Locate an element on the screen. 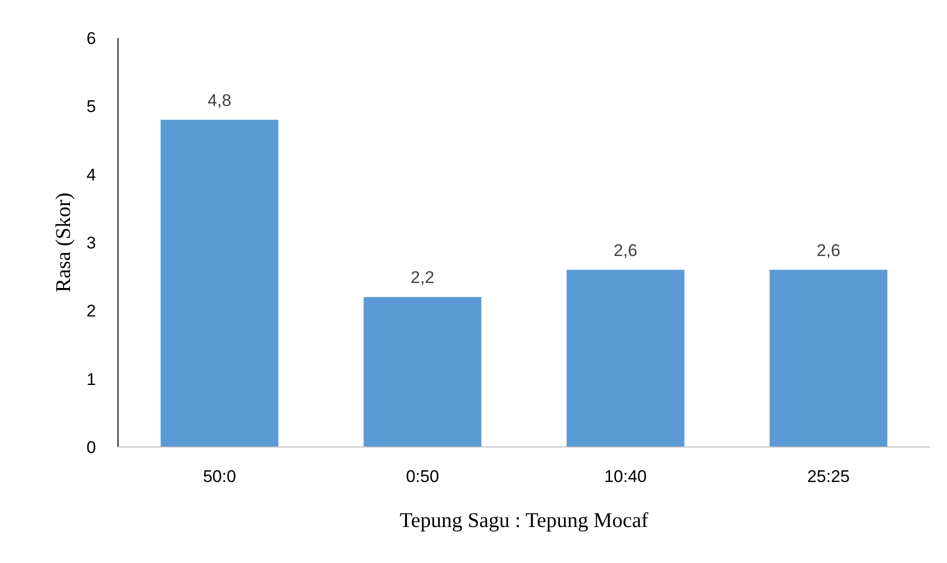 This screenshot has height=563, width=947. y-tick-label: 0 is located at coordinates (91, 447).